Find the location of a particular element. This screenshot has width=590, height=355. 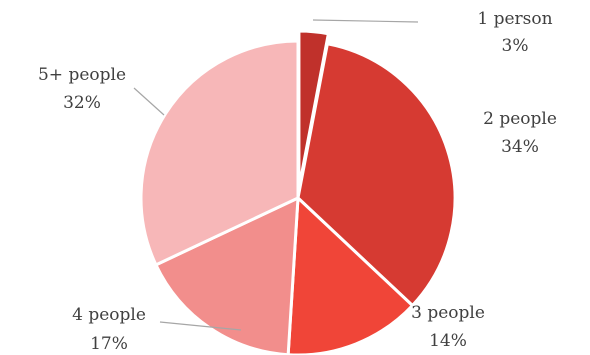

leader-line-5-plus-people is located at coordinates (149, 101).